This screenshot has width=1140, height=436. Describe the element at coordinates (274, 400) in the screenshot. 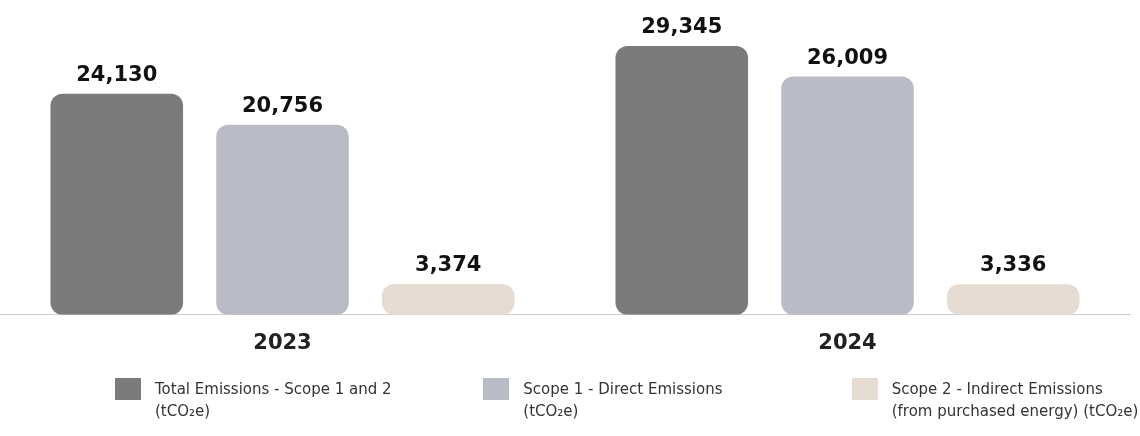

I see `legend-label: Total Emissions - Scope 1 and 2 (tCO₂e)` at that location.